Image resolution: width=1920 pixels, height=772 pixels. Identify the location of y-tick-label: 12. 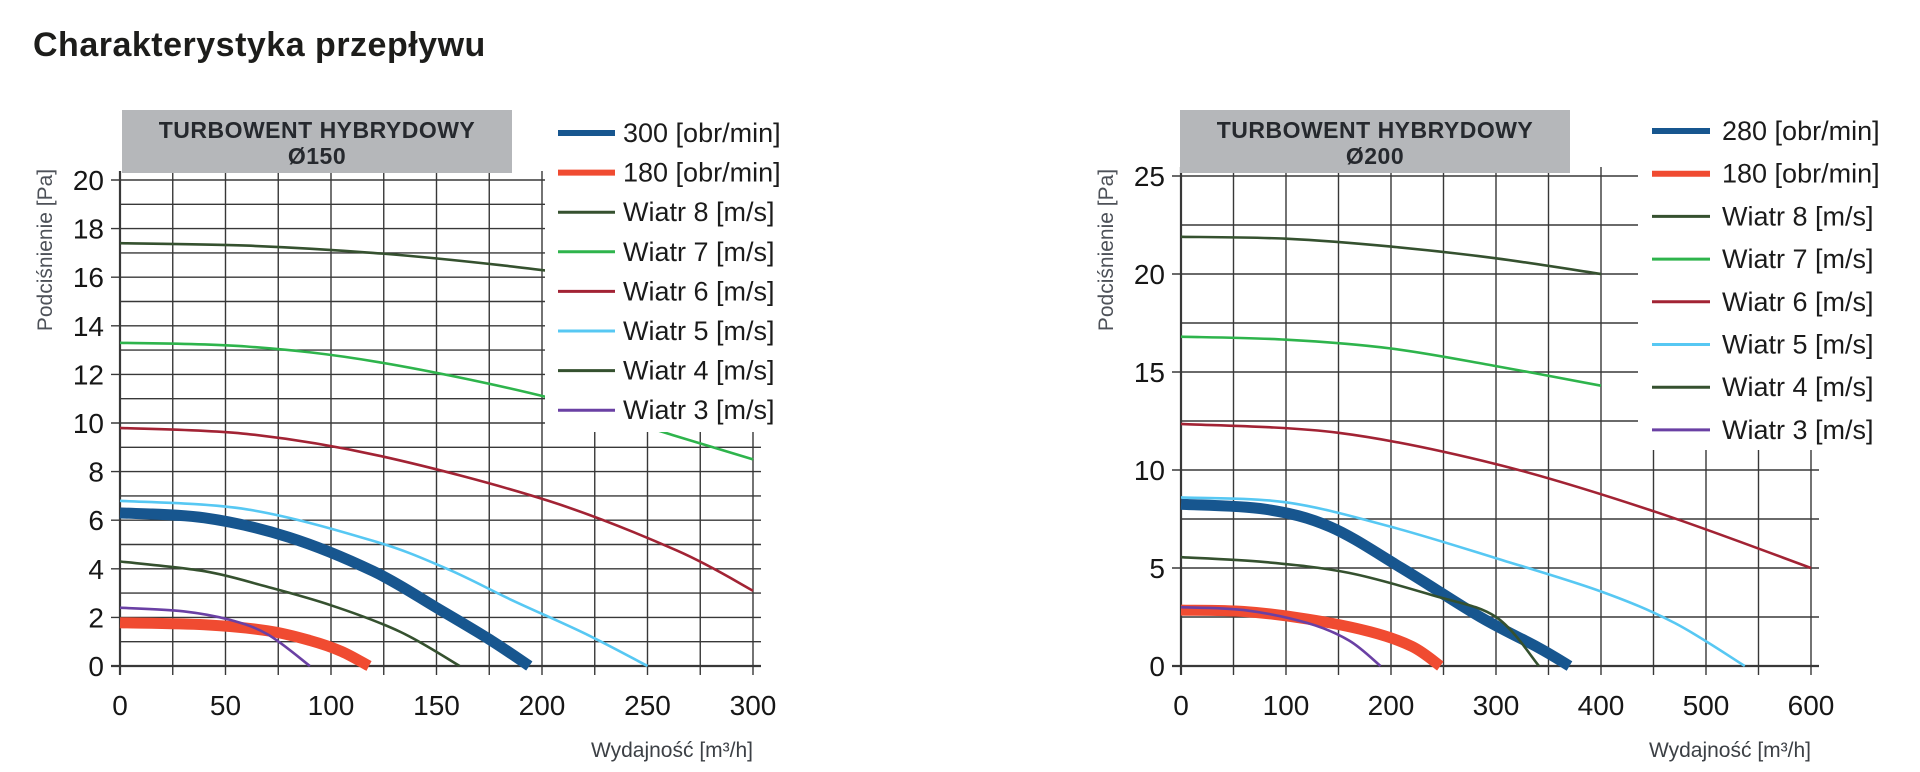
(88, 374).